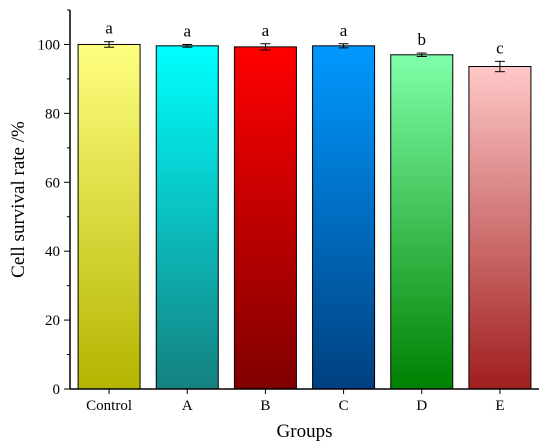  What do you see at coordinates (52, 252) in the screenshot?
I see `y-tick-label-40: 40` at bounding box center [52, 252].